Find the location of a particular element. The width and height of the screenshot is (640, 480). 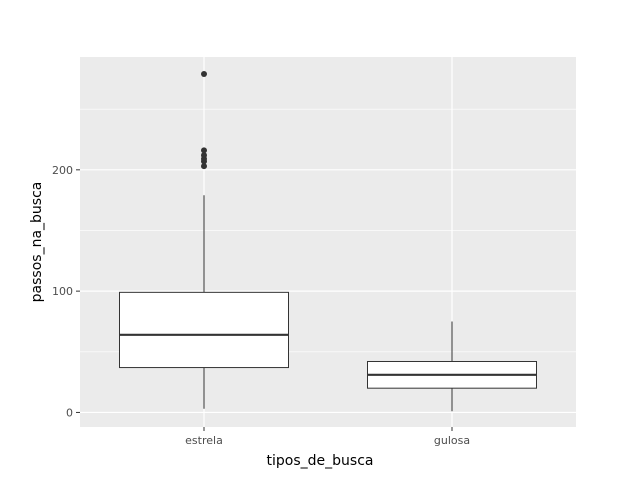

x-axis: estrela gulosa is located at coordinates (327, 437).